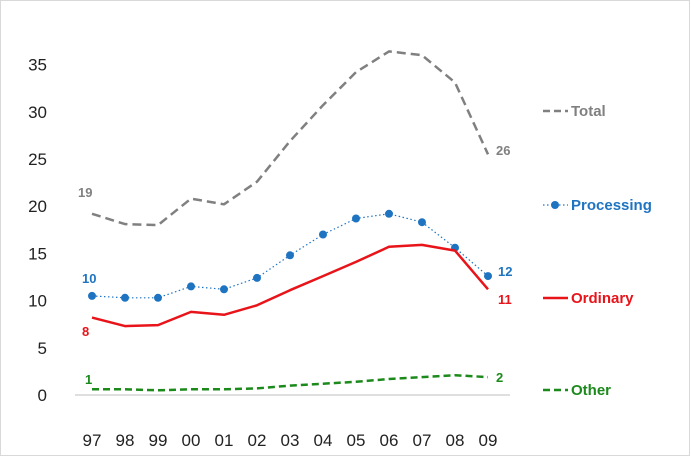 The height and width of the screenshot is (457, 691). Describe the element at coordinates (290, 285) in the screenshot. I see `series-line-ordinary` at that location.